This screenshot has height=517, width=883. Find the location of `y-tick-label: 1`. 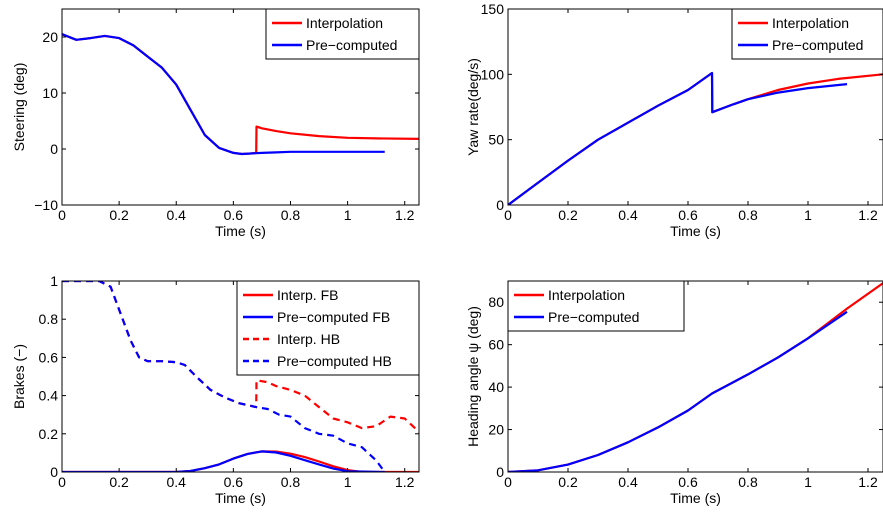

y-tick-label: 1 is located at coordinates (54, 281).